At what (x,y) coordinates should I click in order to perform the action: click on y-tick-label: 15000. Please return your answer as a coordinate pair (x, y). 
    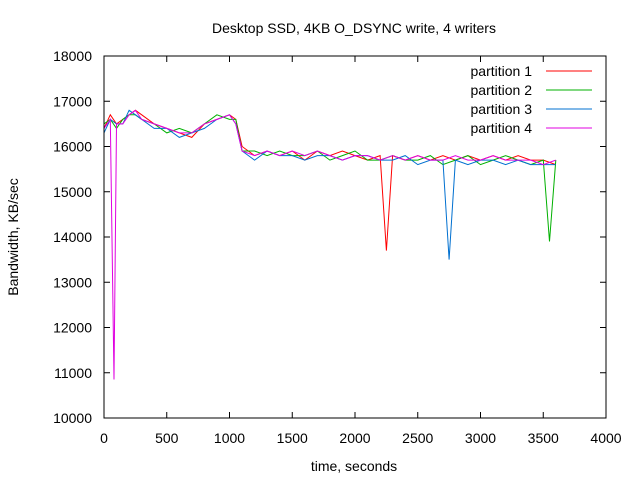
    Looking at the image, I should click on (72, 192).